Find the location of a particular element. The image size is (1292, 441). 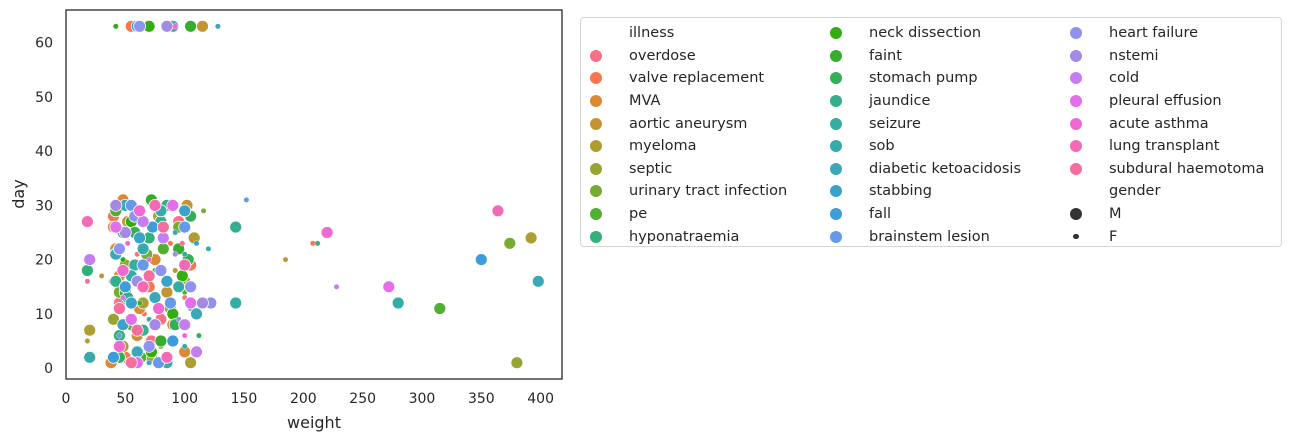

y-axis: 0 10 20 30 40 50 60 is located at coordinates (44, 207).